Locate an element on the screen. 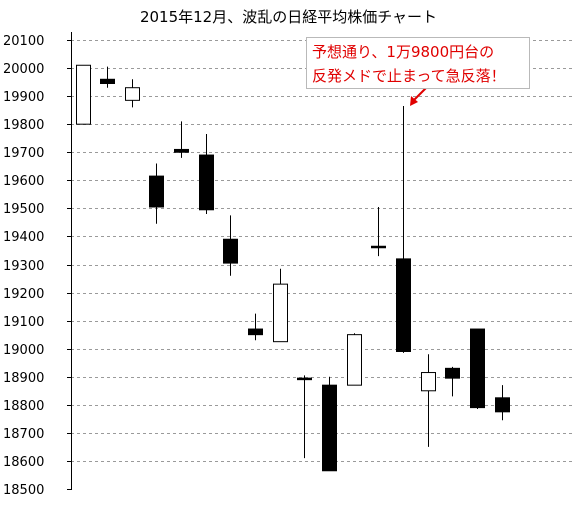 The image size is (577, 505). y-tick-label-3: 19800 is located at coordinates (23, 125).